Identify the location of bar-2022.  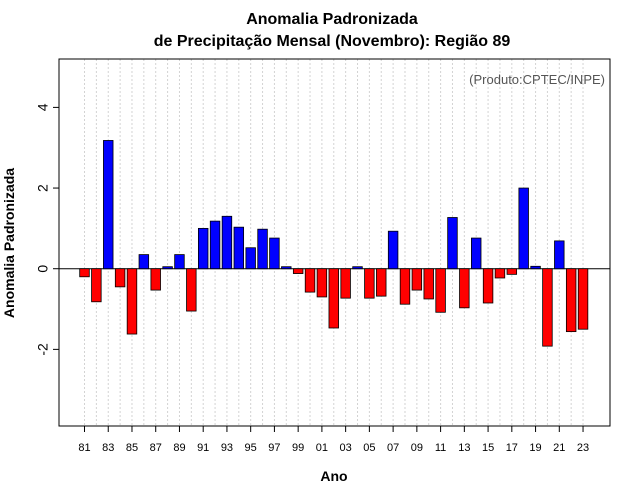
(571, 300).